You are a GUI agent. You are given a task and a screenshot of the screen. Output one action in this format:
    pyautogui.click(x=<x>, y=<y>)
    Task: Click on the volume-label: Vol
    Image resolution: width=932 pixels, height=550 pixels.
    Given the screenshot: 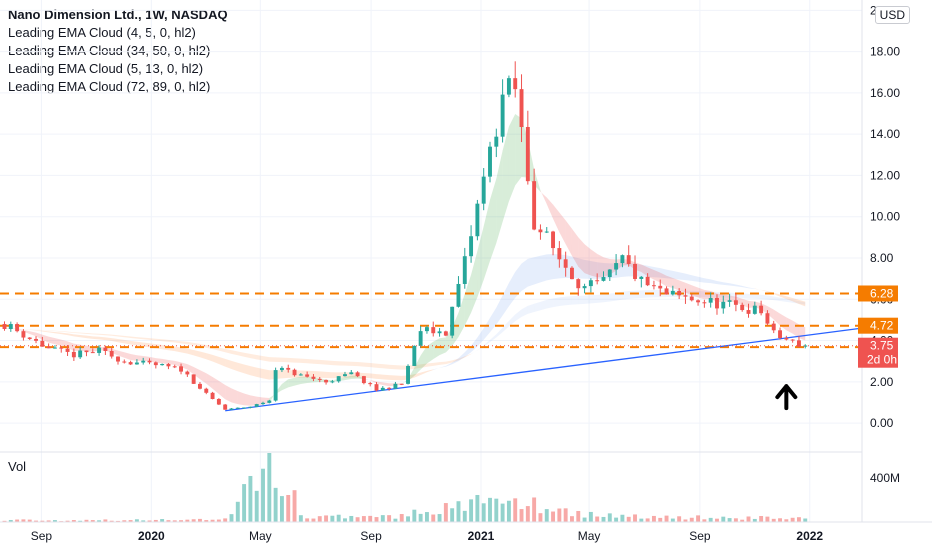 What is the action you would take?
    pyautogui.click(x=17, y=466)
    